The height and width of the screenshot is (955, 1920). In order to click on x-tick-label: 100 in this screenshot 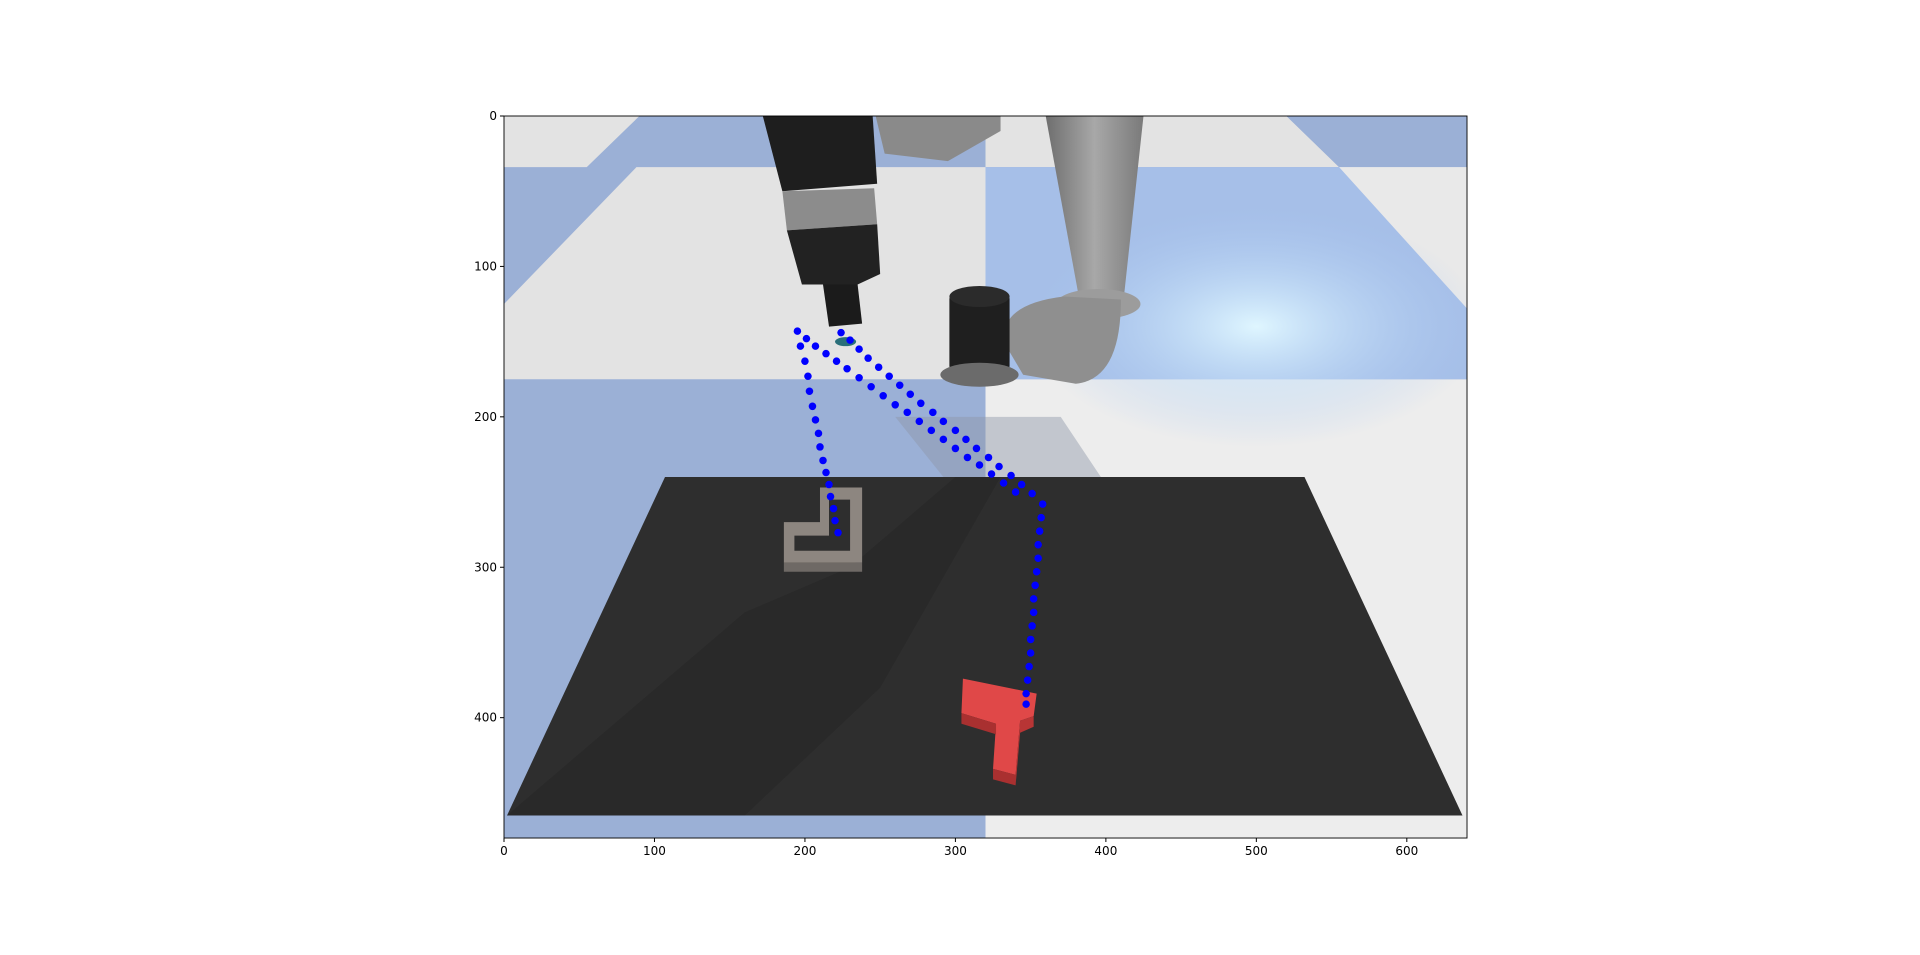, I will do `click(654, 851)`.